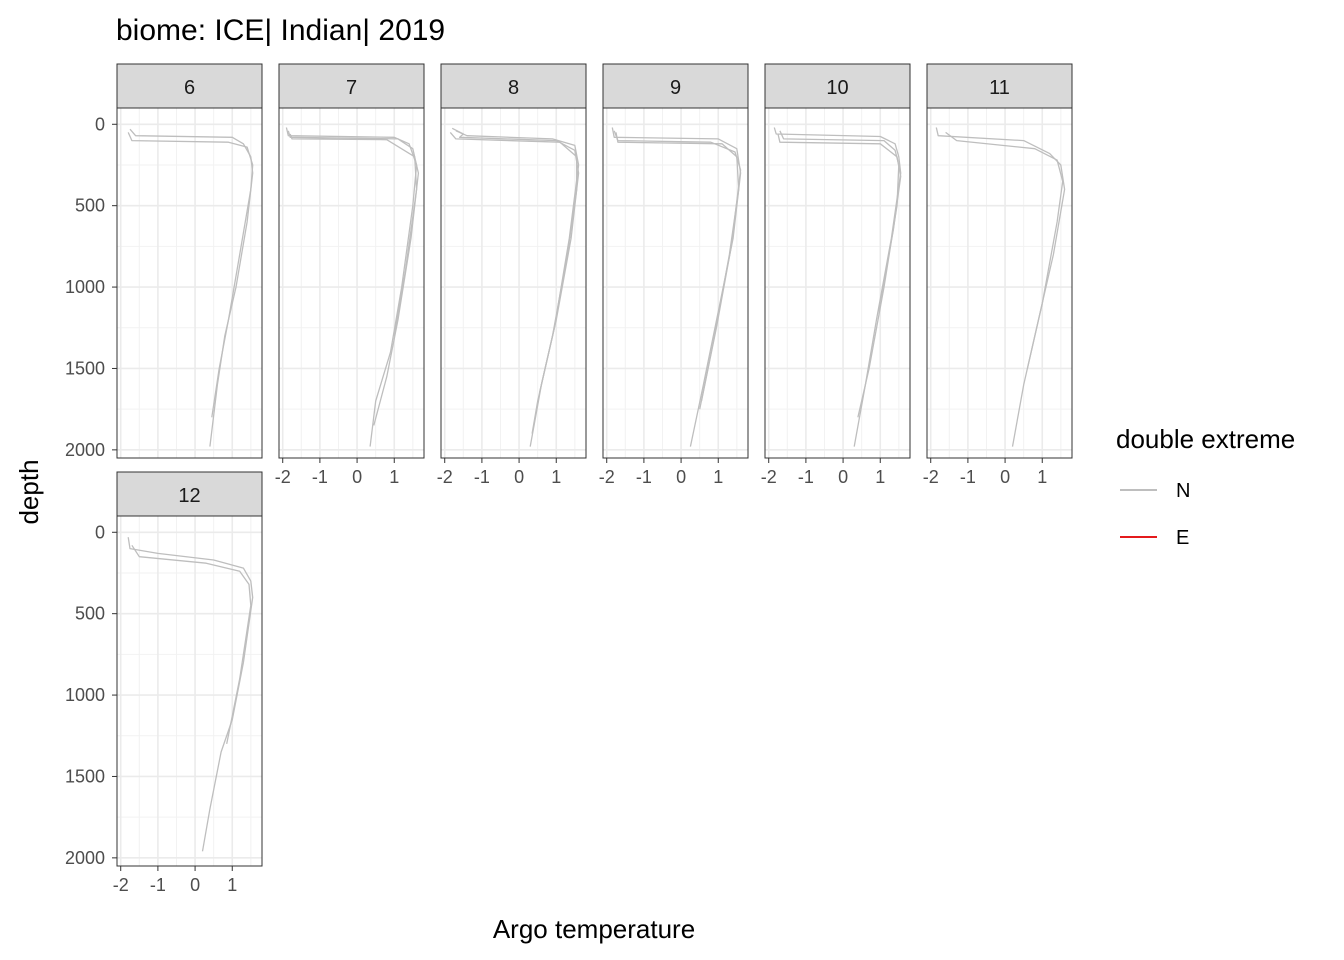  Describe the element at coordinates (189, 496) in the screenshot. I see `facet-strip-label: 12` at that location.